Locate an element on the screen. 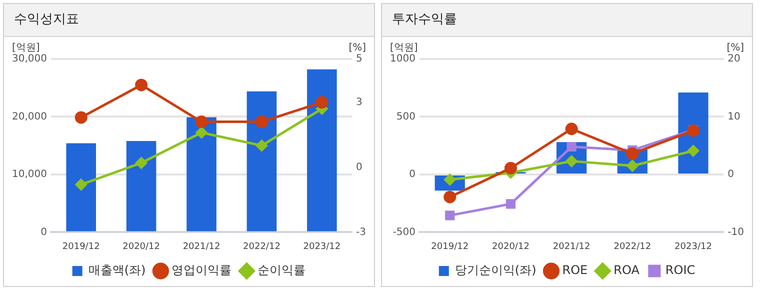 This screenshot has width=760, height=291. legend-label: 순이익률 is located at coordinates (282, 270).